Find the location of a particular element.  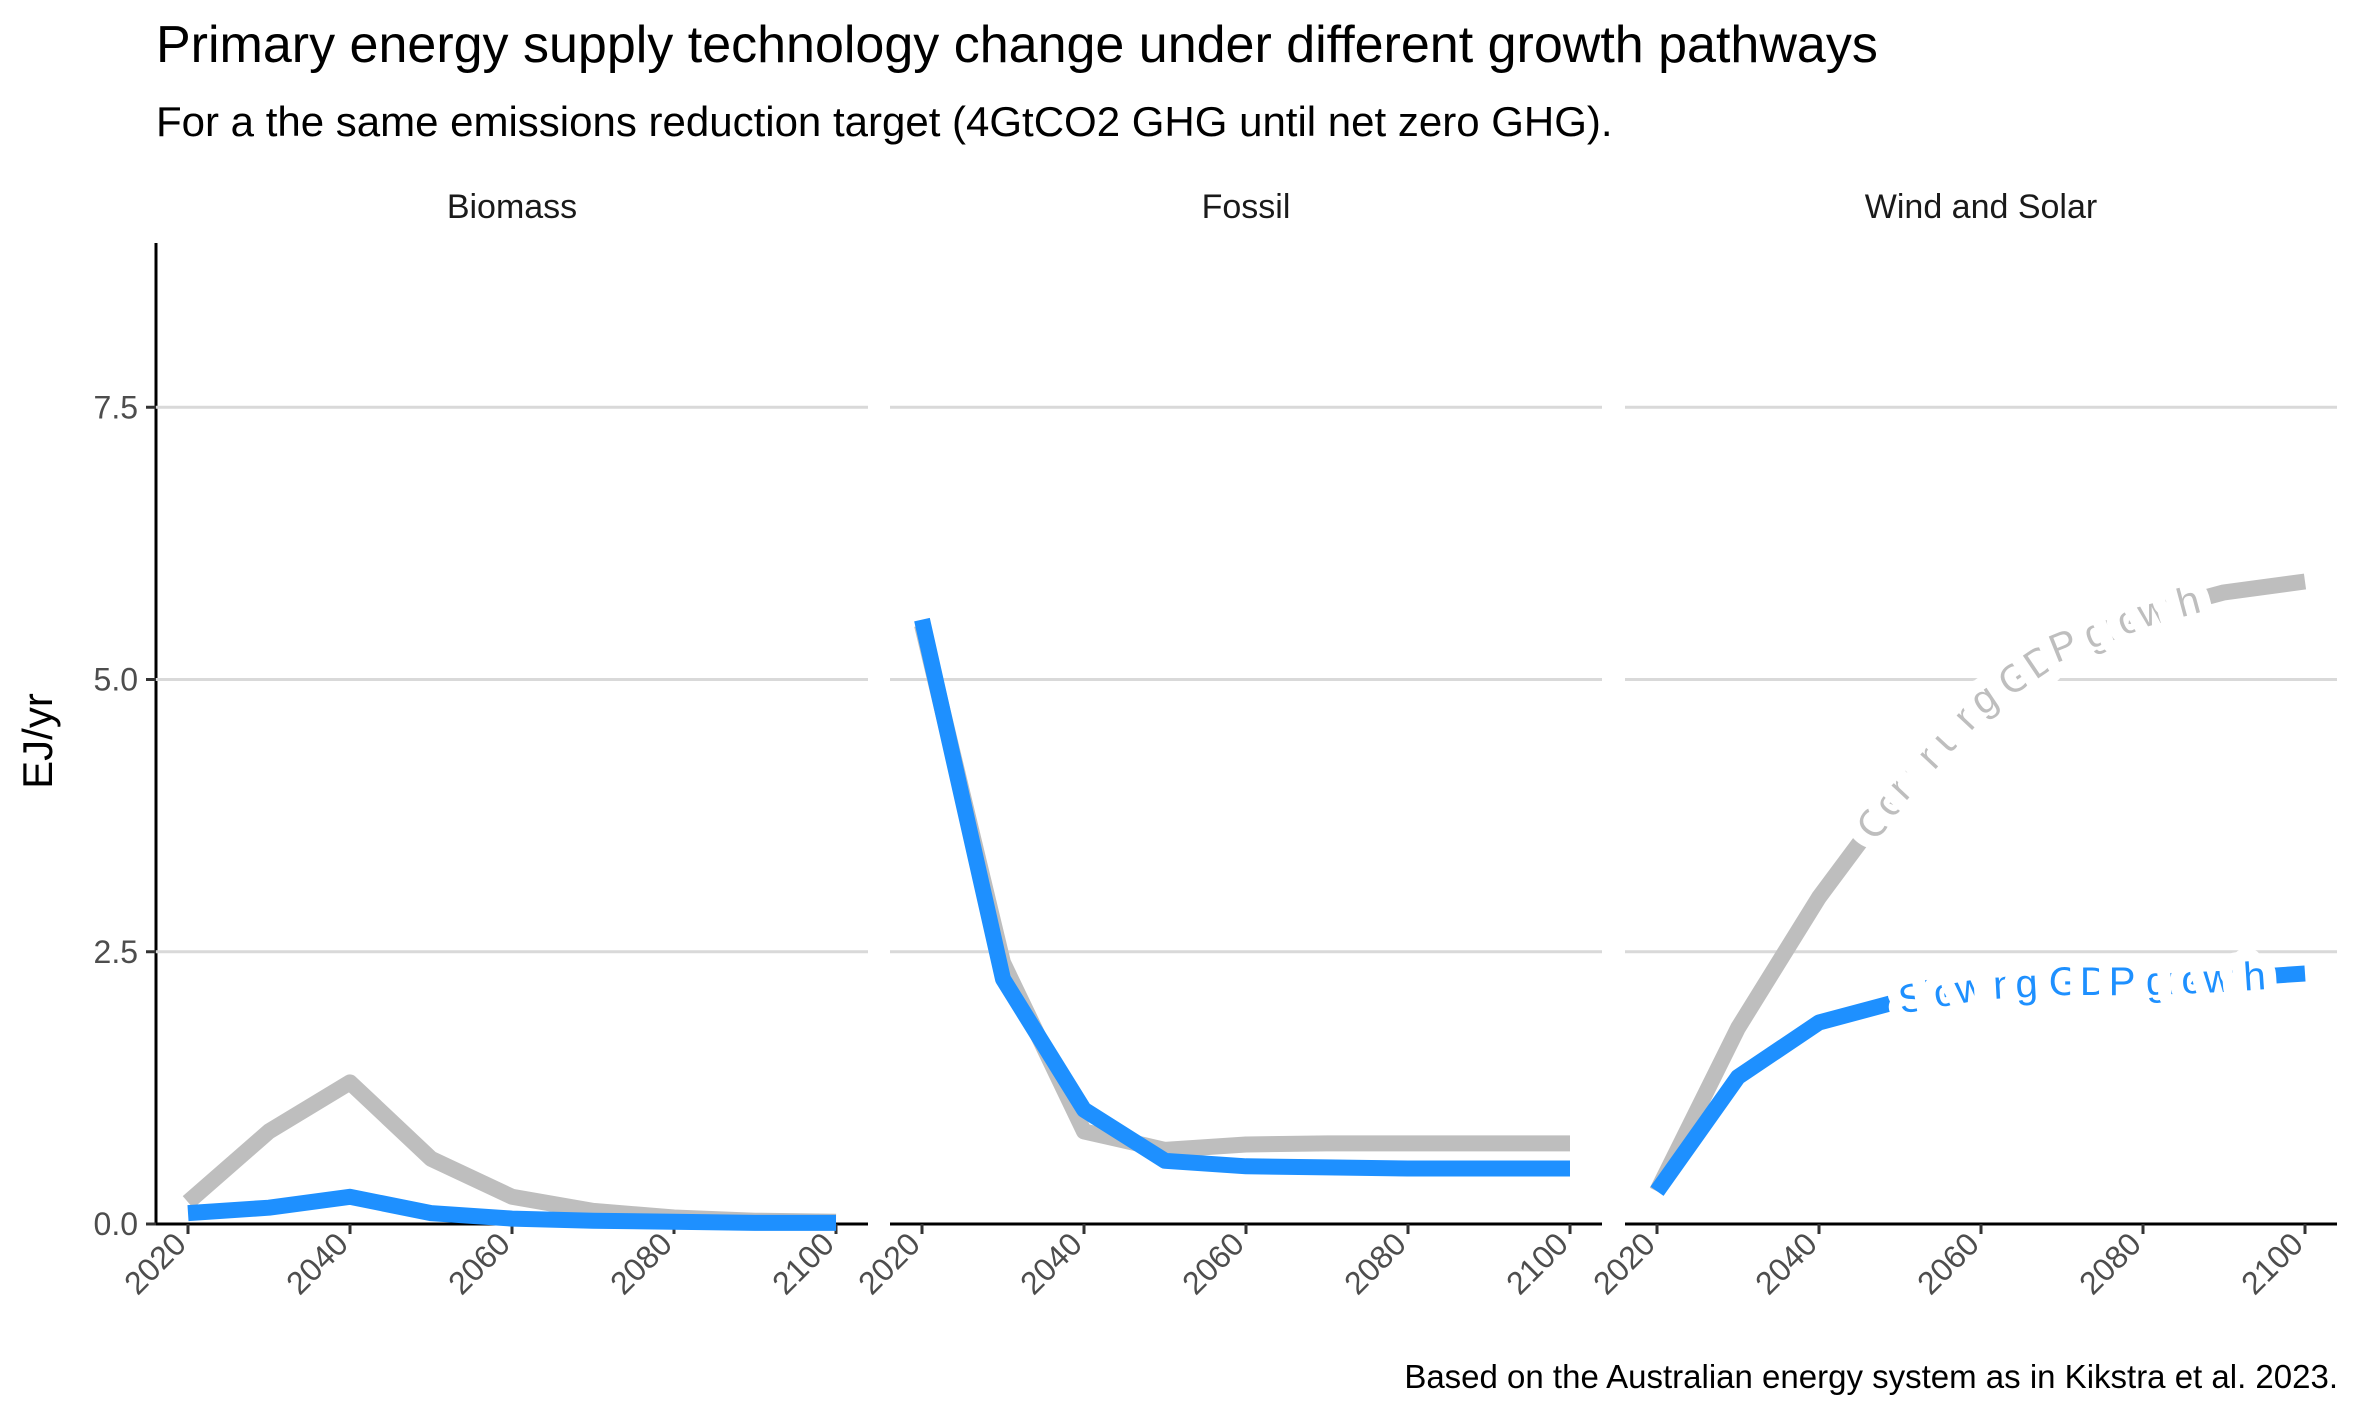

y-tick-label: 0.0 is located at coordinates (116, 1224).